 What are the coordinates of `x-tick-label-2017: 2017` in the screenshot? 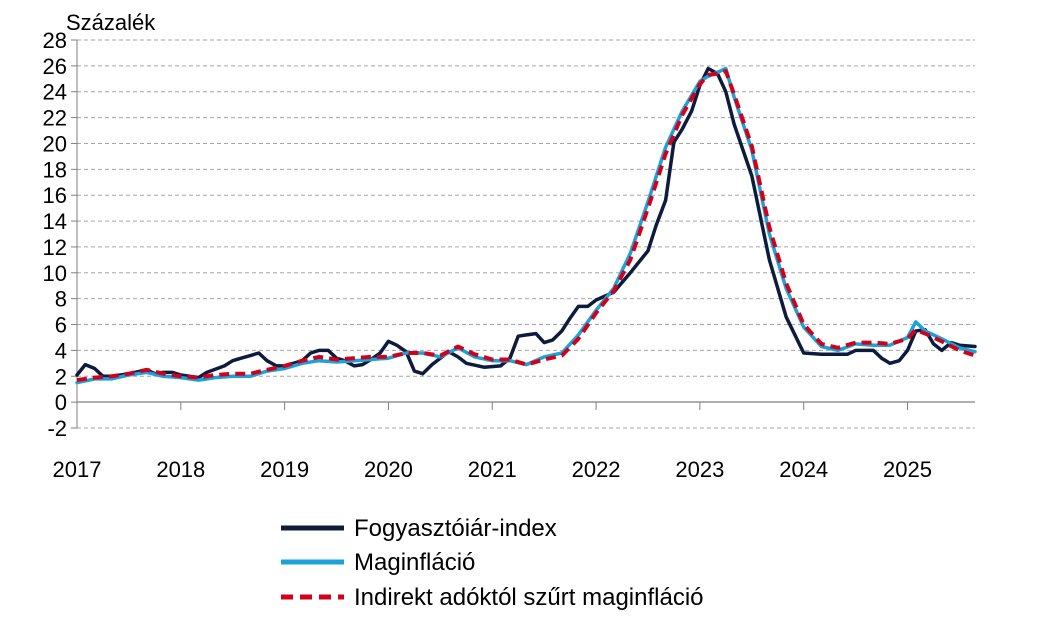 It's located at (77, 469).